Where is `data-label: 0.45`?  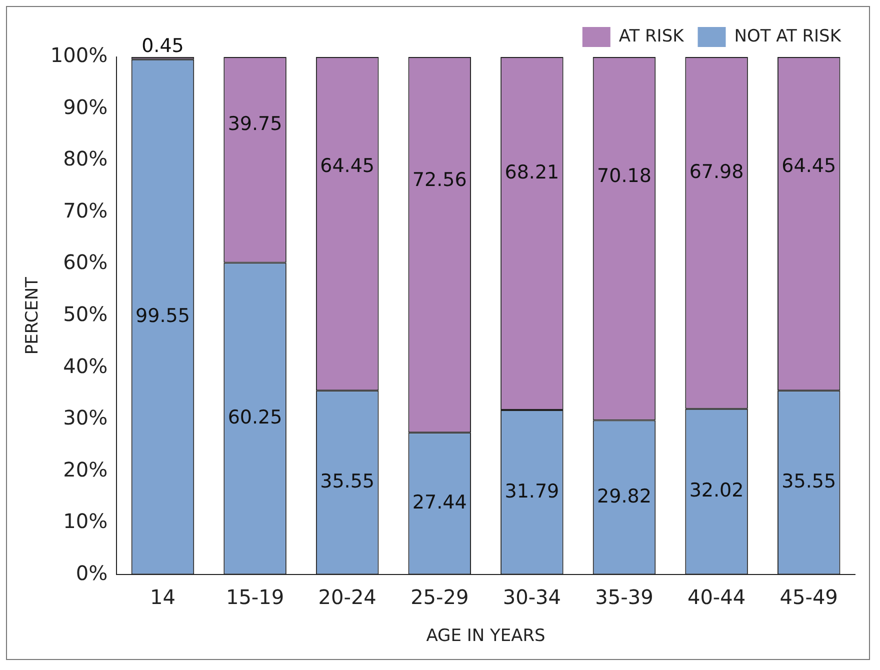 data-label: 0.45 is located at coordinates (163, 45).